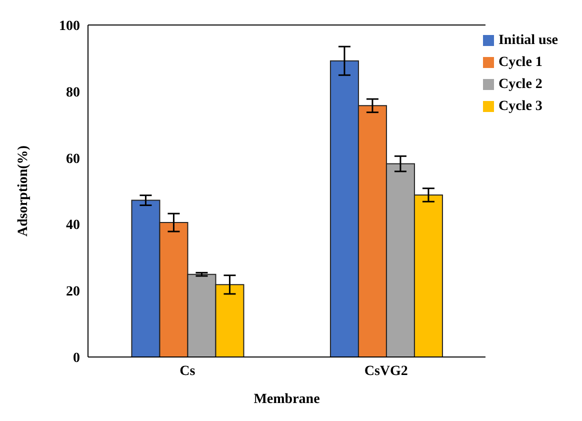  What do you see at coordinates (520, 62) in the screenshot?
I see `legend-label: Cycle 1` at bounding box center [520, 62].